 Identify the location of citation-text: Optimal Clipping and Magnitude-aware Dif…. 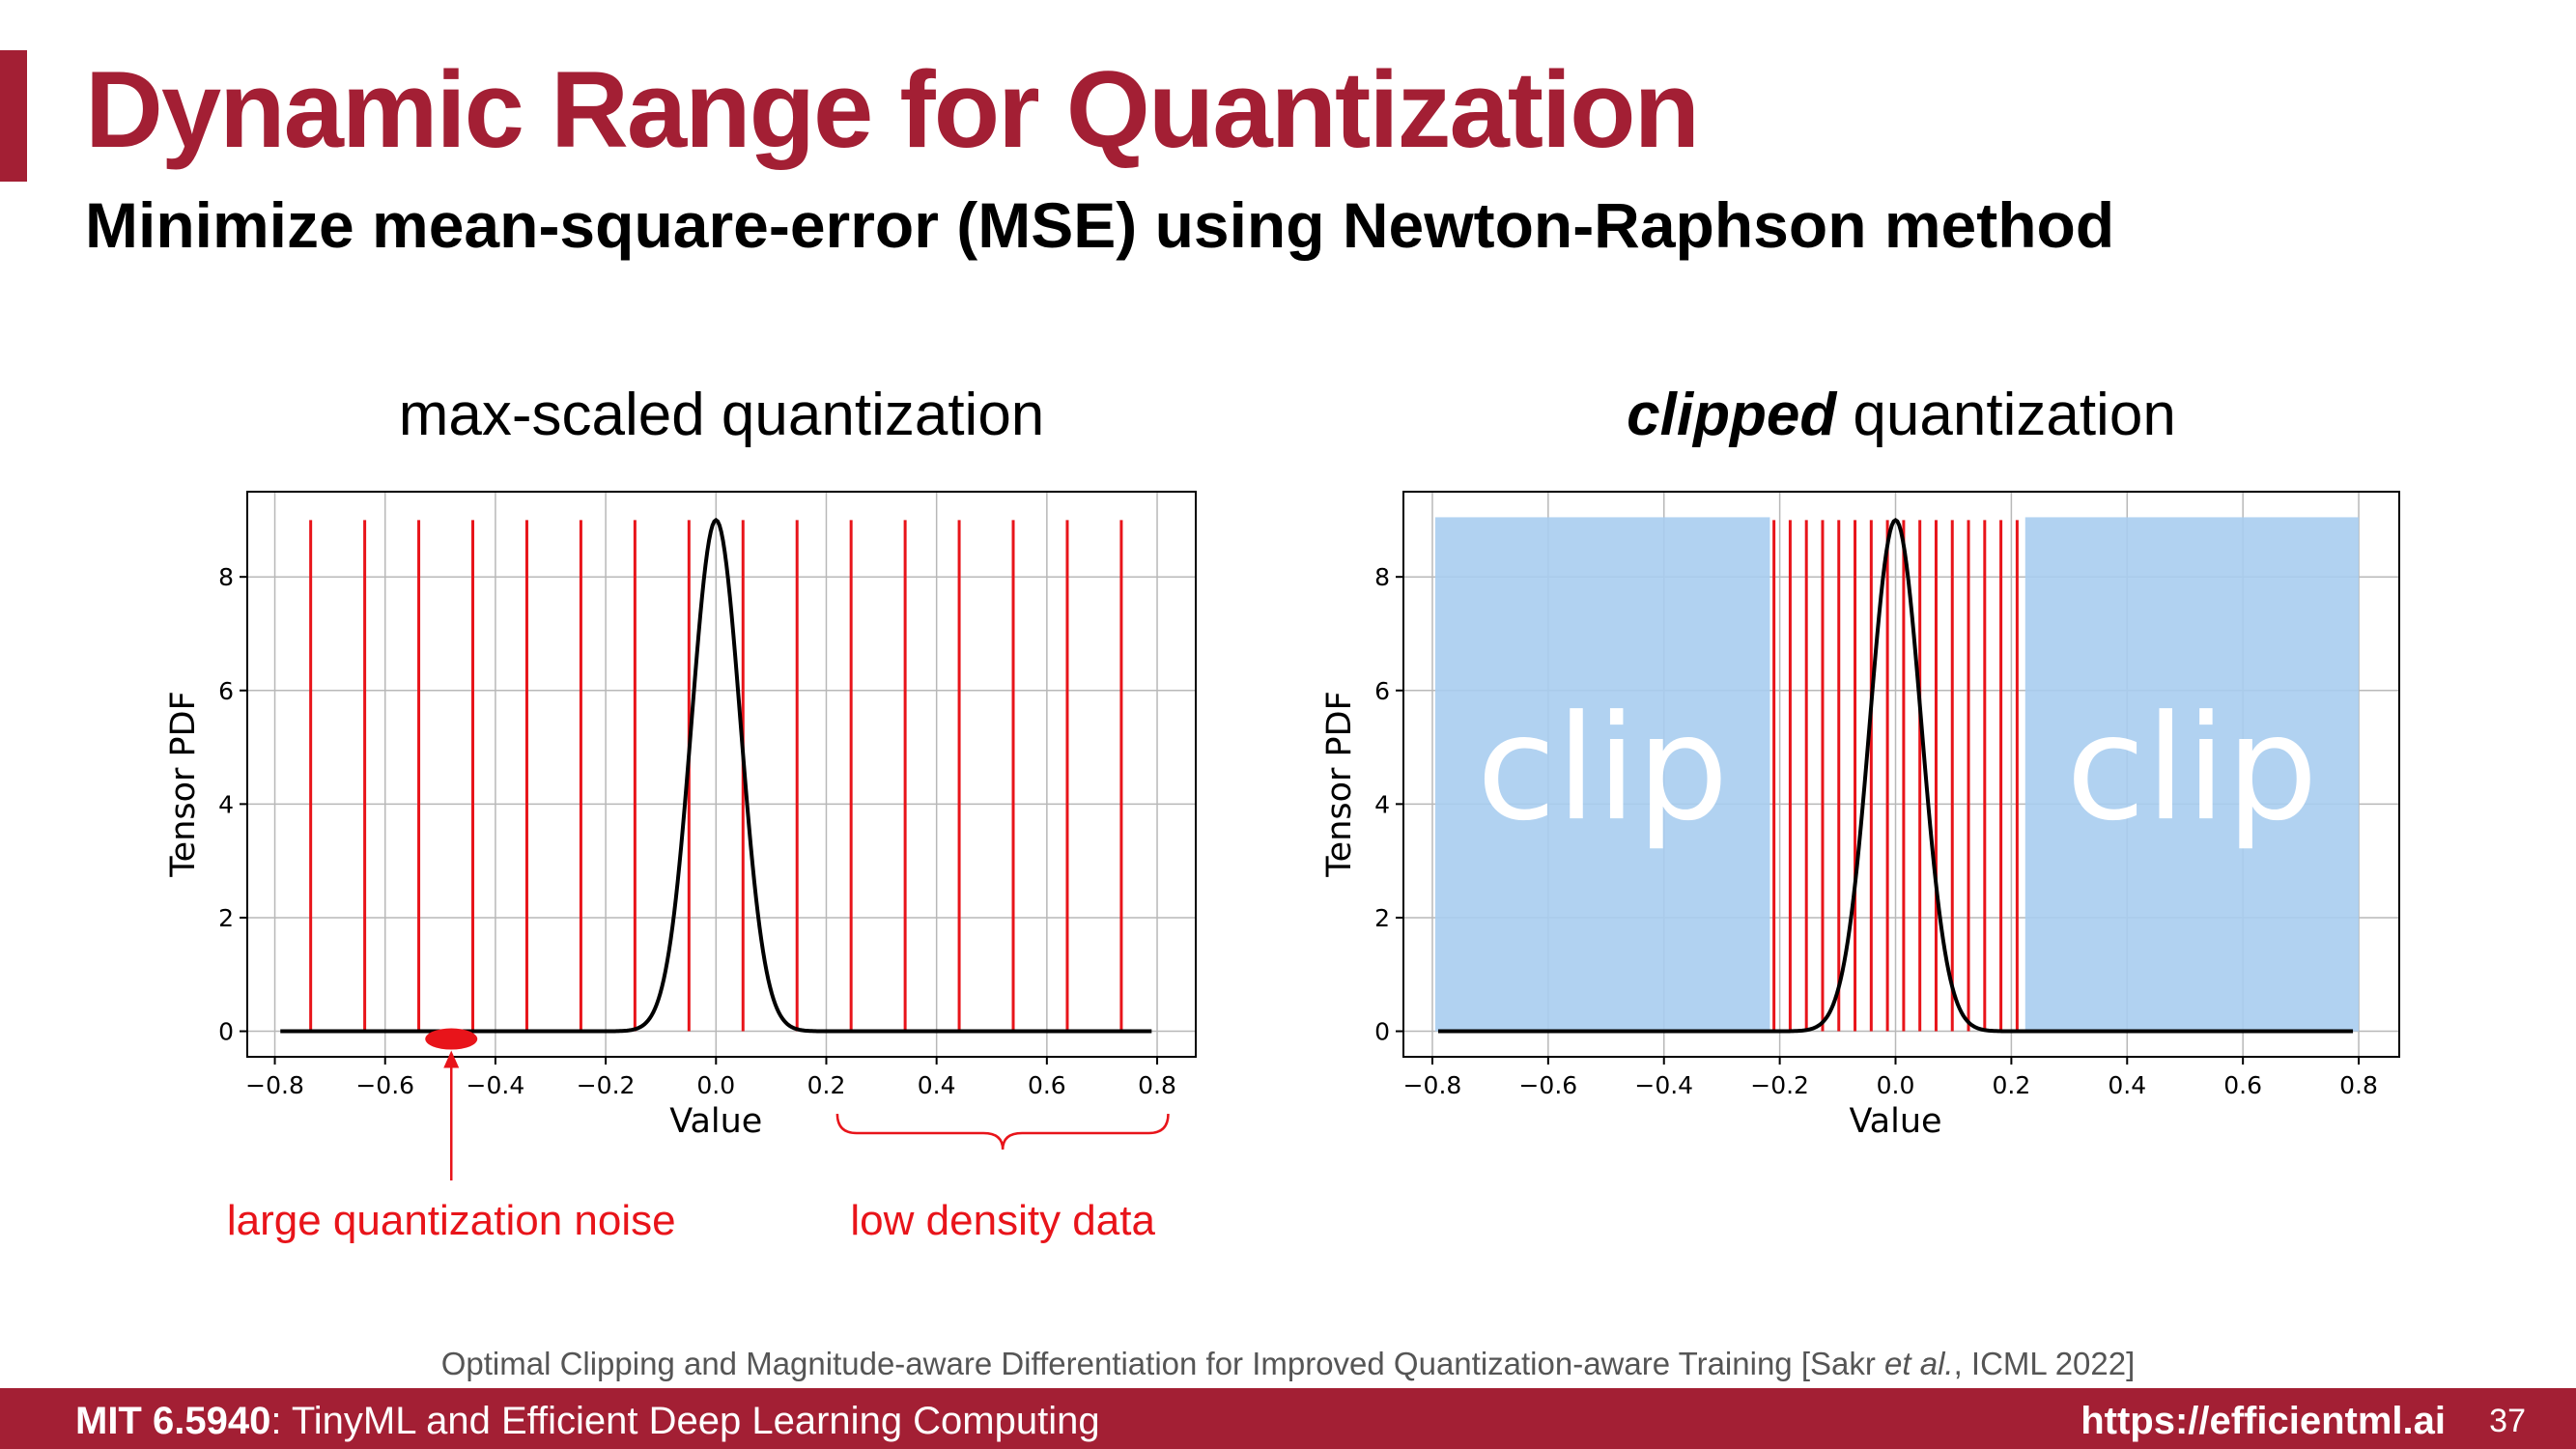
(1162, 1363).